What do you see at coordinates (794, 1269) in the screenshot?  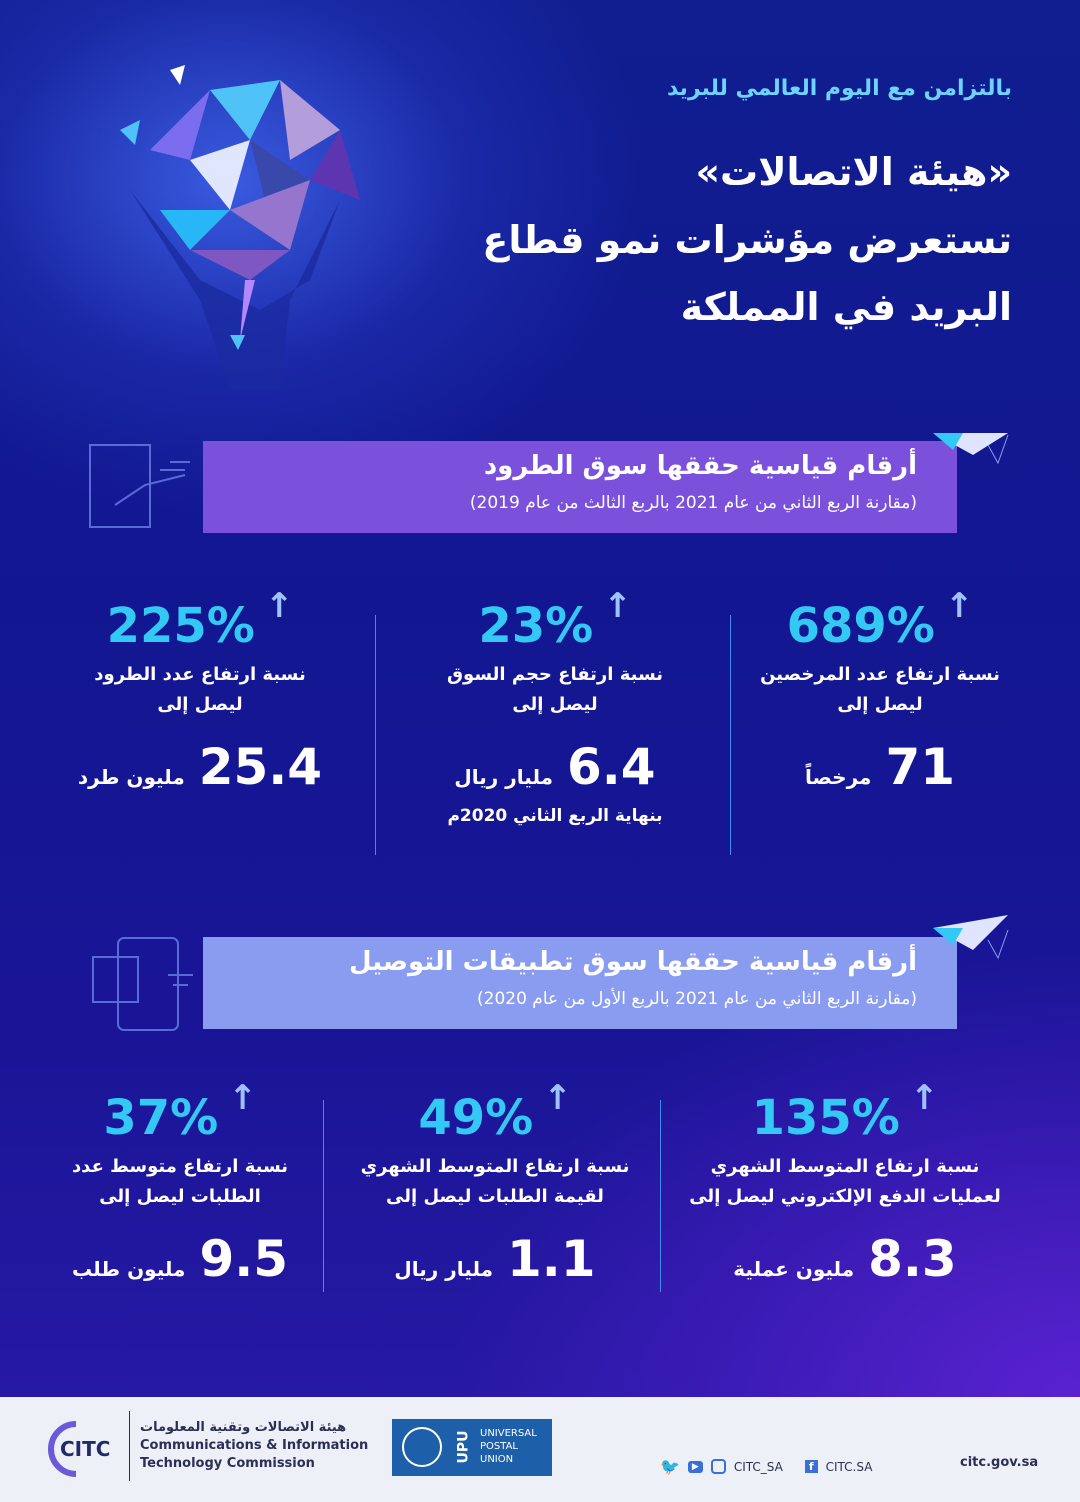 I see `stat-unit: مليون عملية` at bounding box center [794, 1269].